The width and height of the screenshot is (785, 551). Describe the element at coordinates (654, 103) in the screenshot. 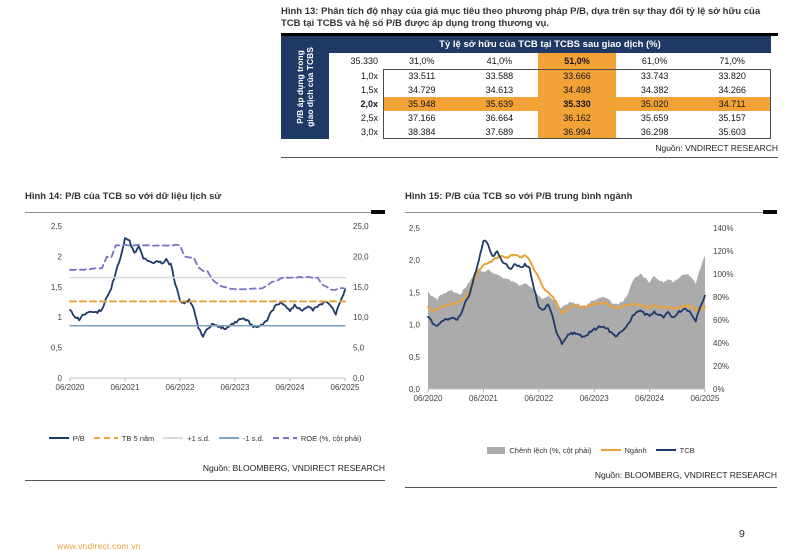

I see `table-cell: 35.020` at that location.